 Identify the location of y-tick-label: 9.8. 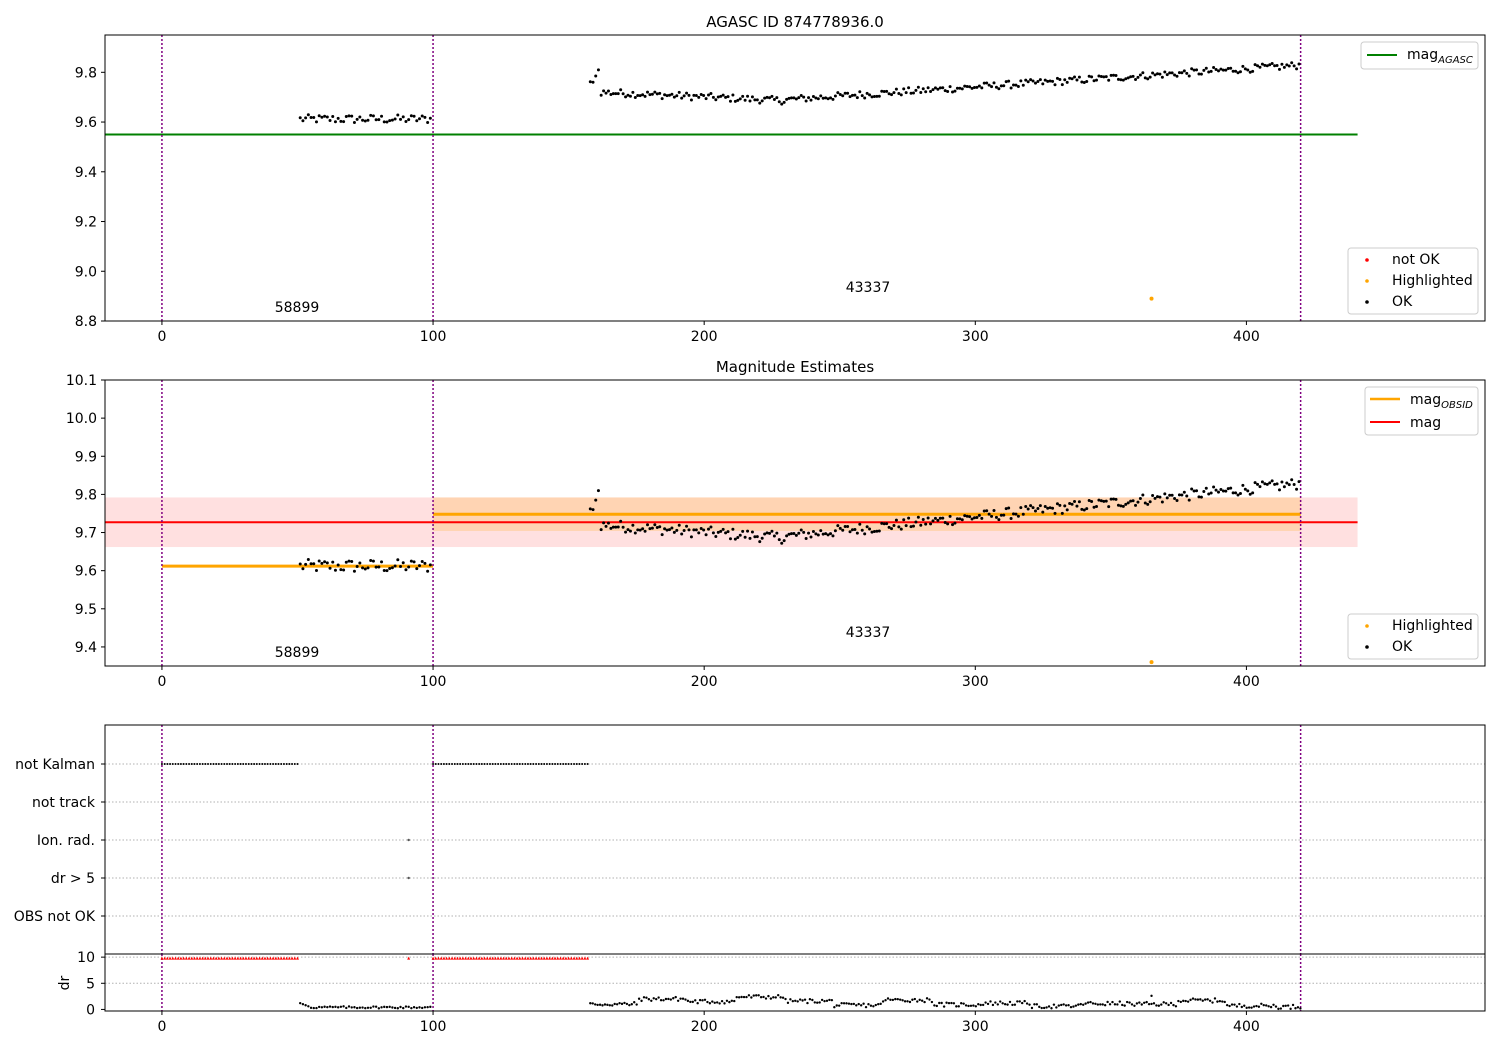
(86, 495).